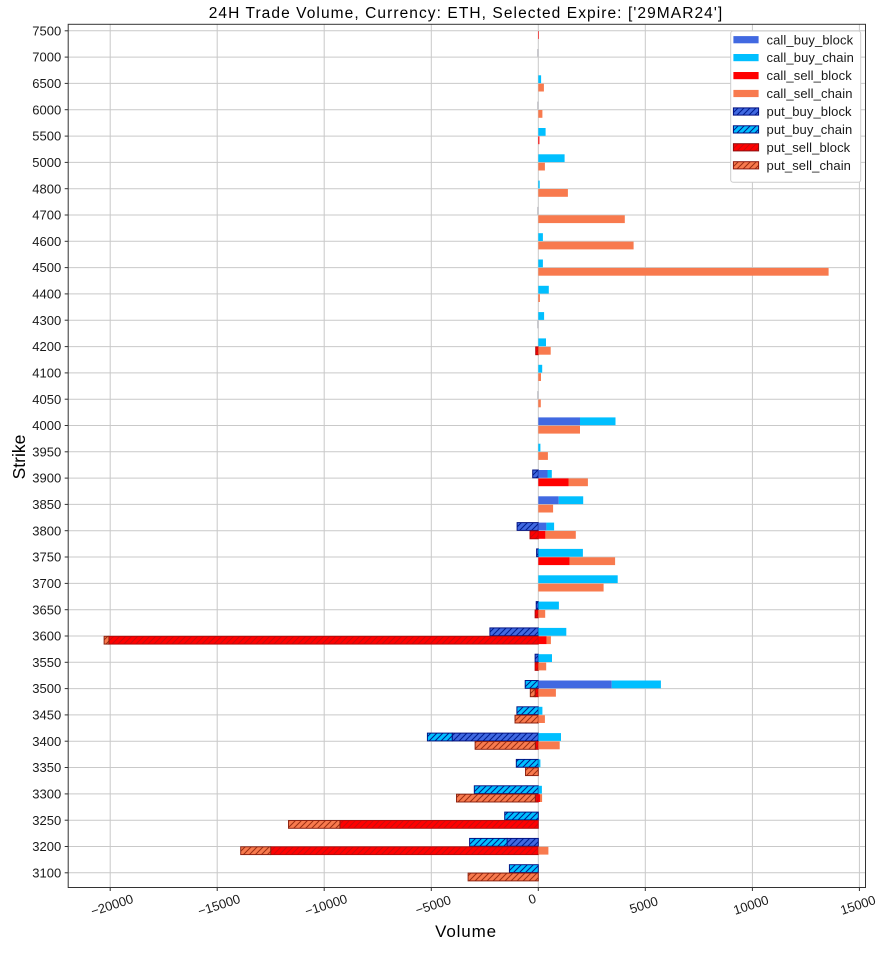  Describe the element at coordinates (466, 931) in the screenshot. I see `svg-text: Volume` at that location.